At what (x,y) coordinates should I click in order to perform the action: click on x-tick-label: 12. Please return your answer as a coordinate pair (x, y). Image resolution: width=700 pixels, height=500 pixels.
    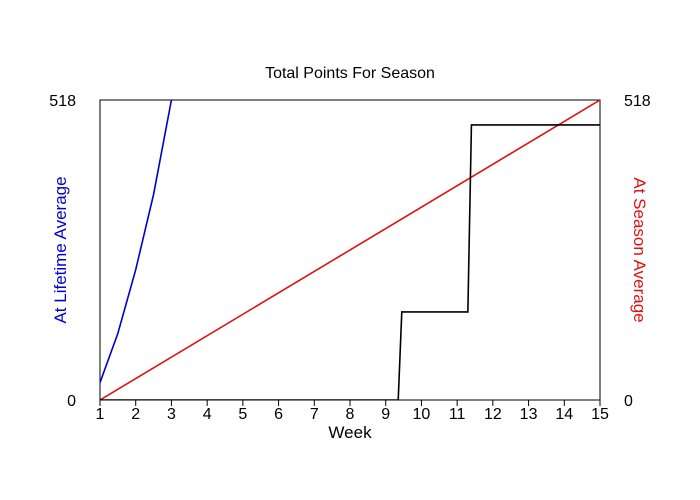
    Looking at the image, I should click on (493, 414).